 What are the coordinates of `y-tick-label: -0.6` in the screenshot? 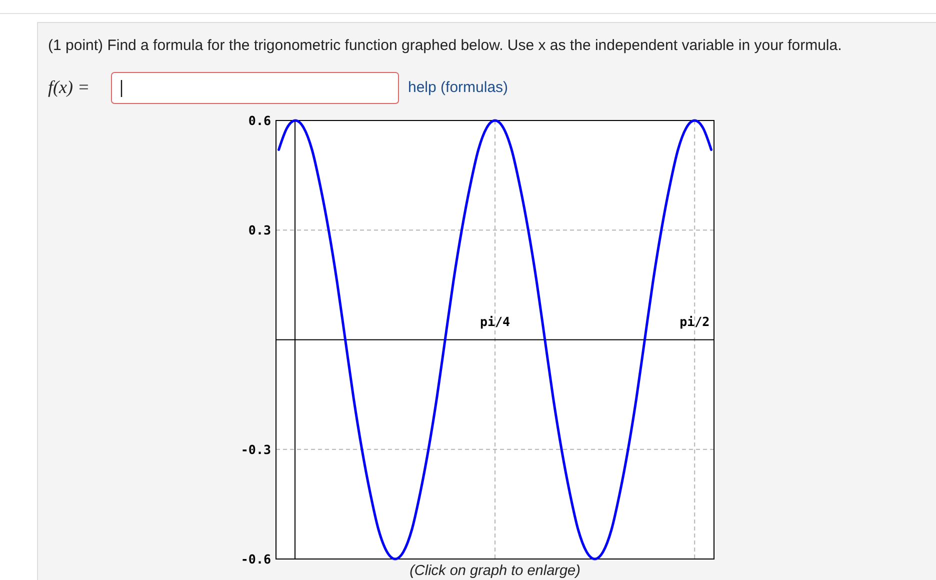 It's located at (255, 559).